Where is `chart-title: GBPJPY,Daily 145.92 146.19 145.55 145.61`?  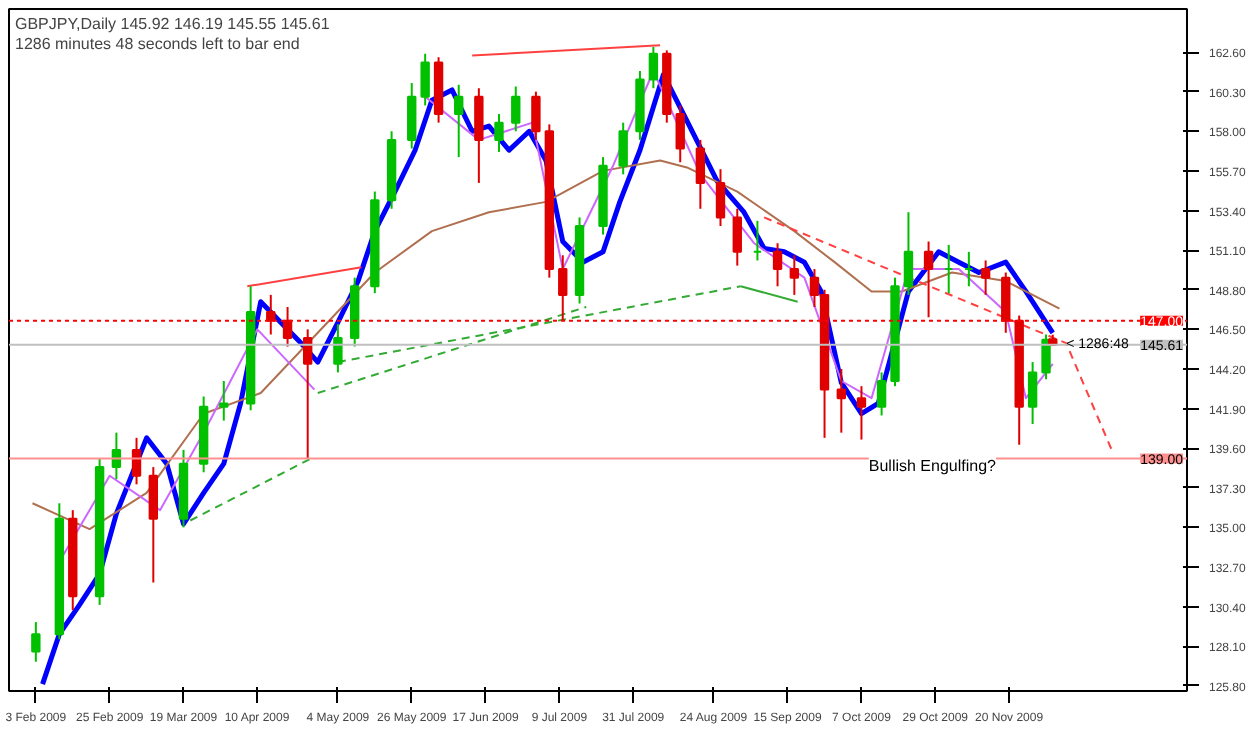
chart-title: GBPJPY,Daily 145.92 146.19 145.55 145.61 is located at coordinates (173, 24).